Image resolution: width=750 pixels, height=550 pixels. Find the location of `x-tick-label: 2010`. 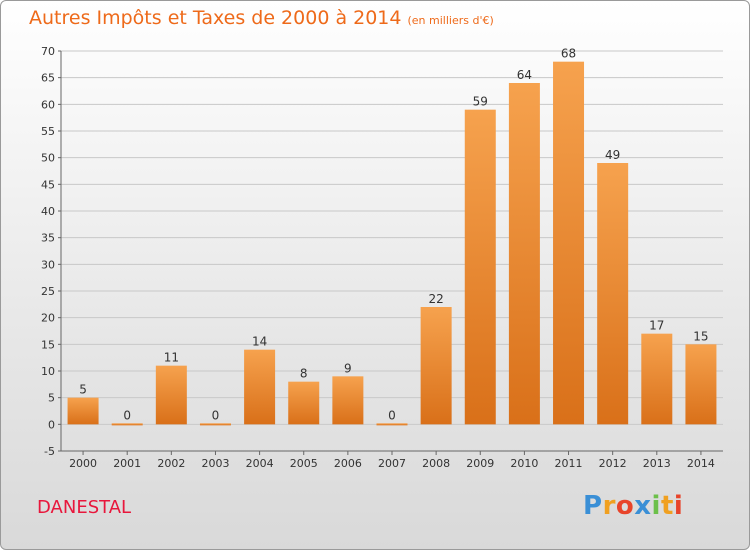

x-tick-label: 2010 is located at coordinates (524, 463).